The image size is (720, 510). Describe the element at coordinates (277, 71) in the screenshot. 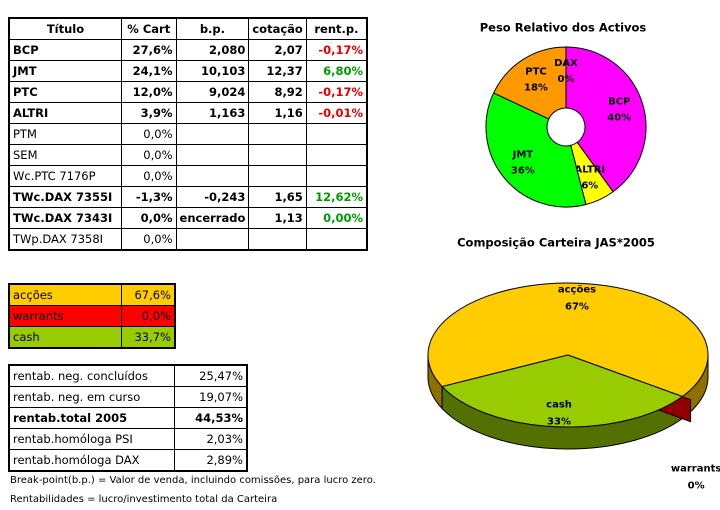

I see `table-cell: 12,37` at that location.